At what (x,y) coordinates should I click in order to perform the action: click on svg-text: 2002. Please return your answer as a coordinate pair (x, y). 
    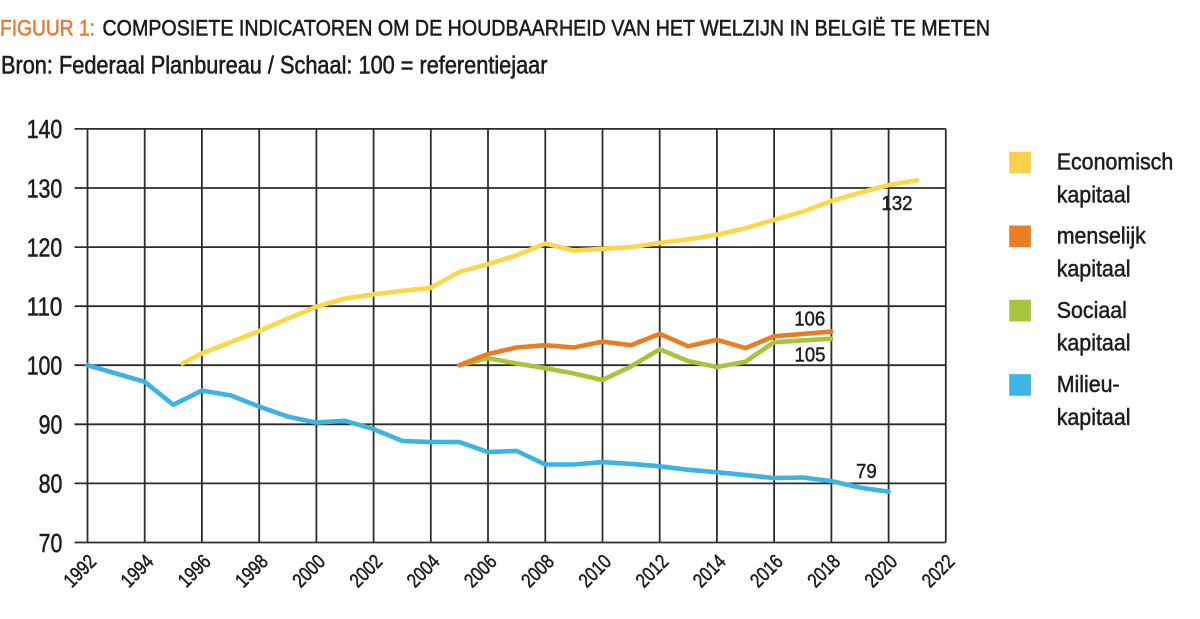
    Looking at the image, I should click on (366, 571).